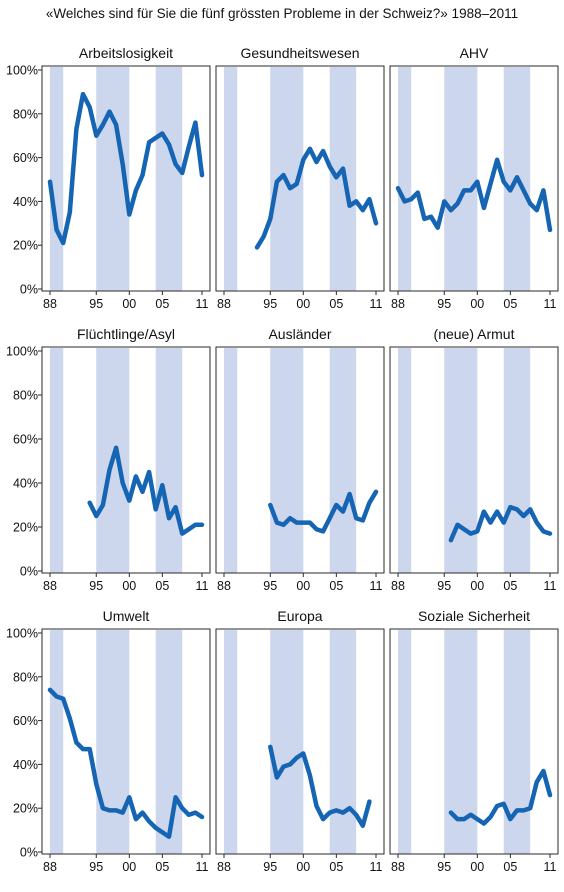 The image size is (564, 892). I want to click on chart-panel: AHV 88 95 00 05 11, so click(474, 178).